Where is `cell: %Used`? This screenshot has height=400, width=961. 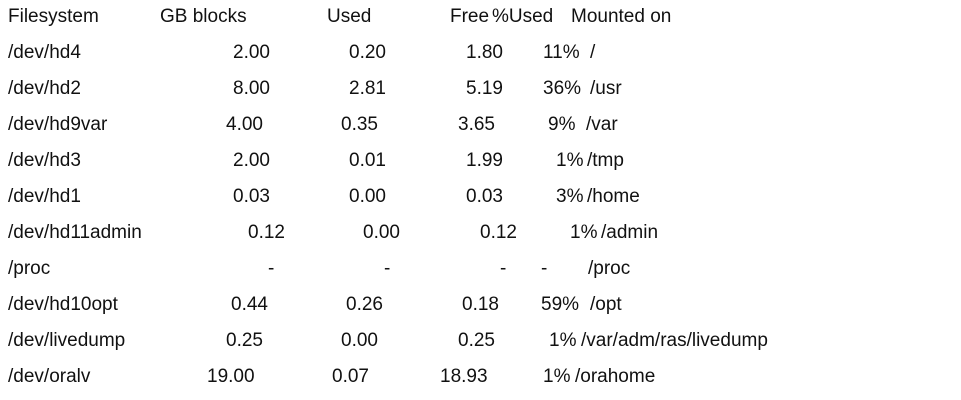
cell: %Used is located at coordinates (523, 16).